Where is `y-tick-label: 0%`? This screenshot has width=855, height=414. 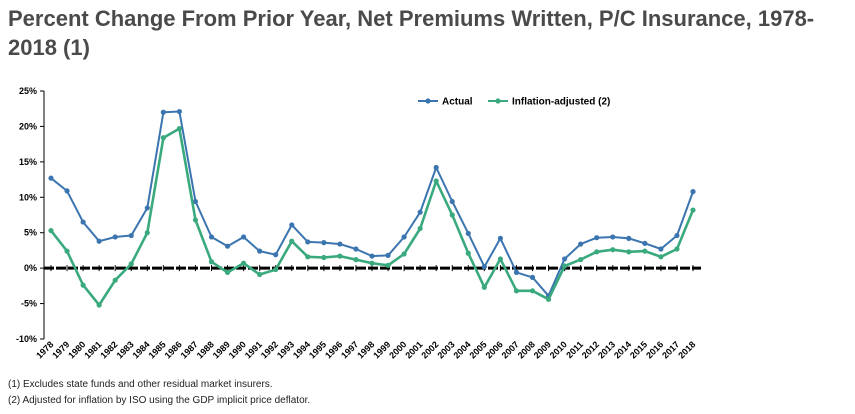
y-tick-label: 0% is located at coordinates (30, 268).